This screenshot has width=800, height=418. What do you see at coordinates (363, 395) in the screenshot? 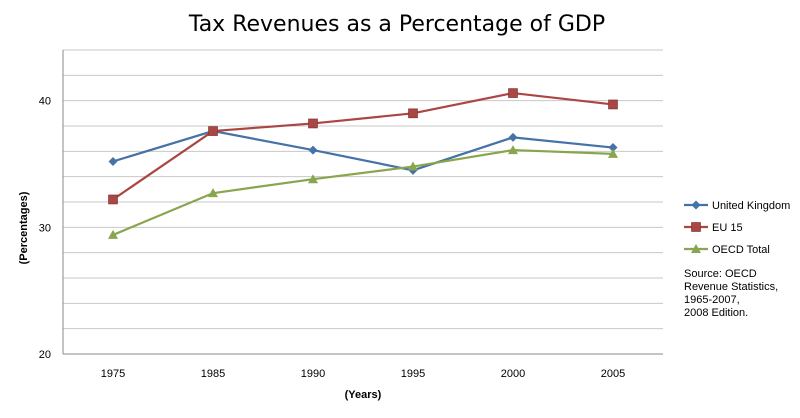
I see `x-axis-label: (Years)` at bounding box center [363, 395].